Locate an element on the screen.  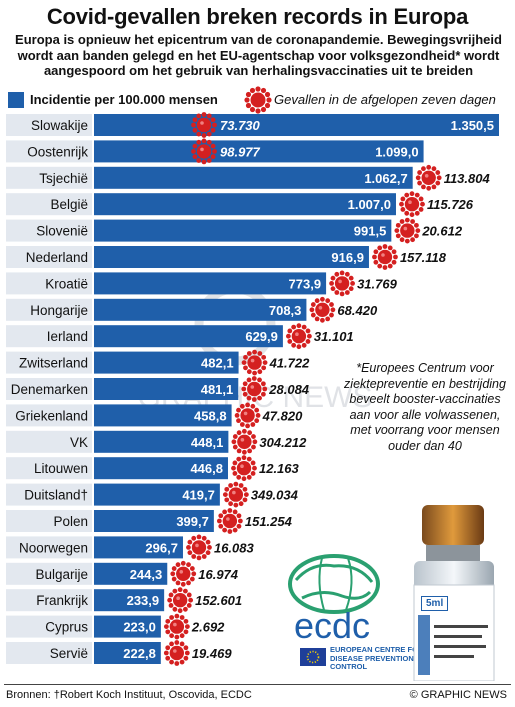
category-label: Duitsland† is located at coordinates (56, 495).